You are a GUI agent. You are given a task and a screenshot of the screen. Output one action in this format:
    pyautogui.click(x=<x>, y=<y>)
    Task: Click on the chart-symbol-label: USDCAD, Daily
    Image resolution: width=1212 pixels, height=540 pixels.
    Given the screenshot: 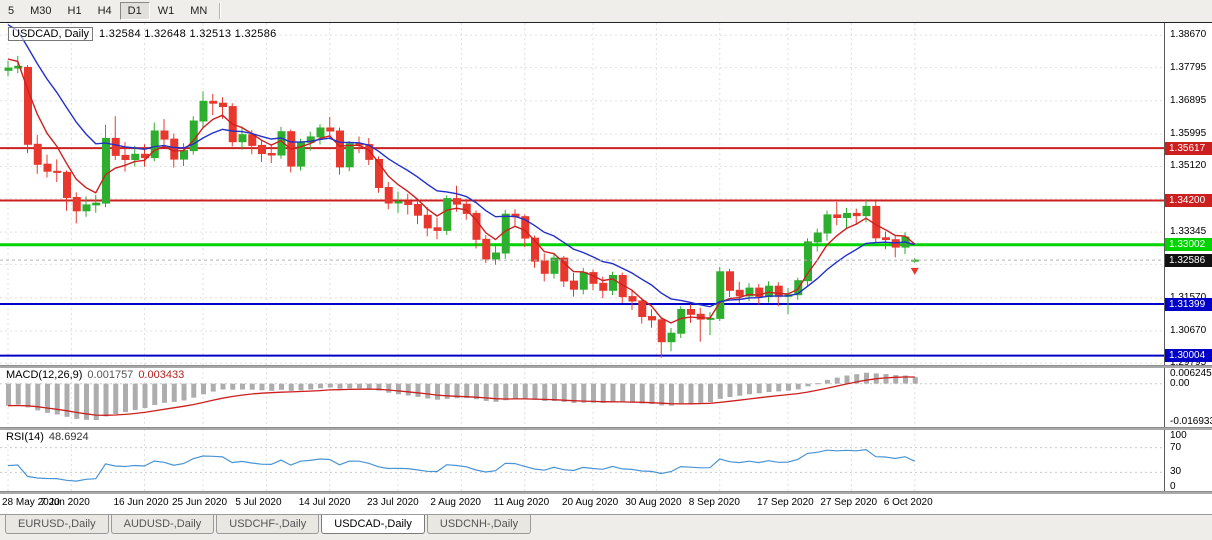 What is the action you would take?
    pyautogui.click(x=51, y=34)
    